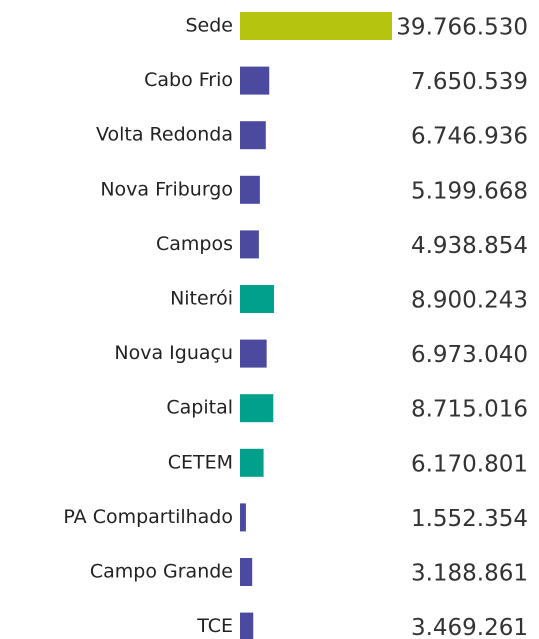  Describe the element at coordinates (173, 353) in the screenshot. I see `category-label: Nova Iguaçu` at that location.